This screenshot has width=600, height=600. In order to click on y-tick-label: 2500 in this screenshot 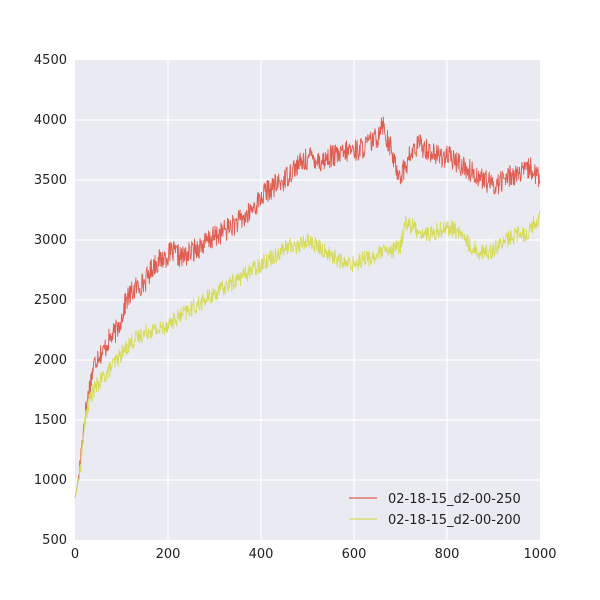, I will do `click(50, 300)`.